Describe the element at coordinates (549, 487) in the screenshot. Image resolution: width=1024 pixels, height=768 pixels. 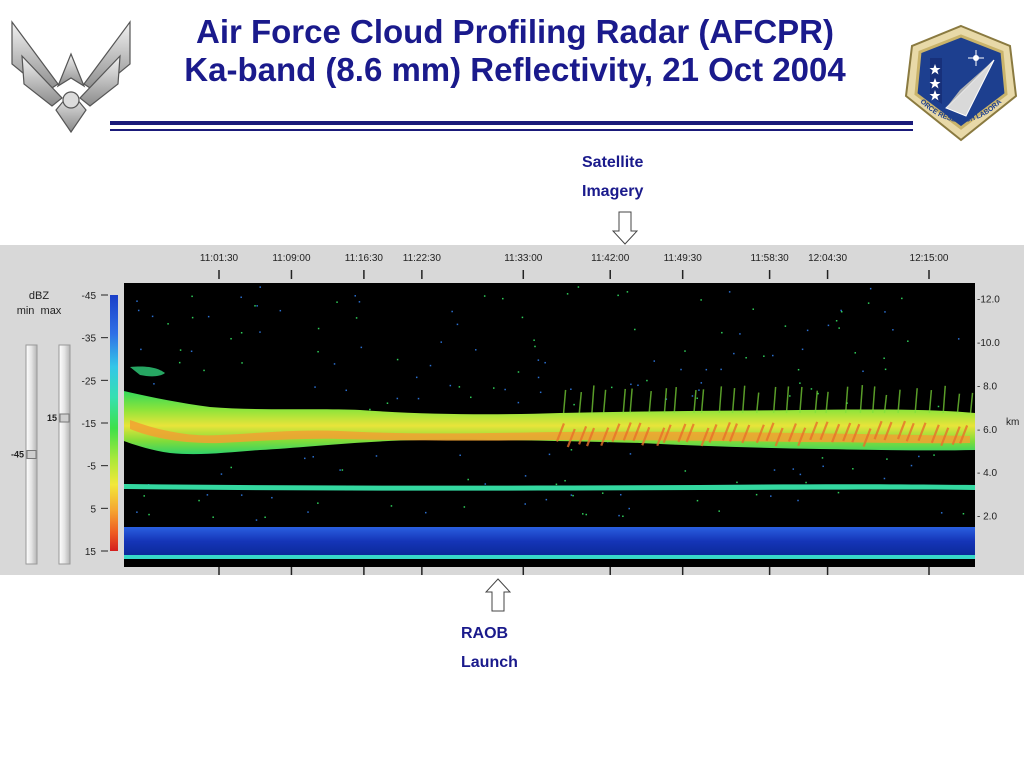
I see `mid-level-layer` at that location.